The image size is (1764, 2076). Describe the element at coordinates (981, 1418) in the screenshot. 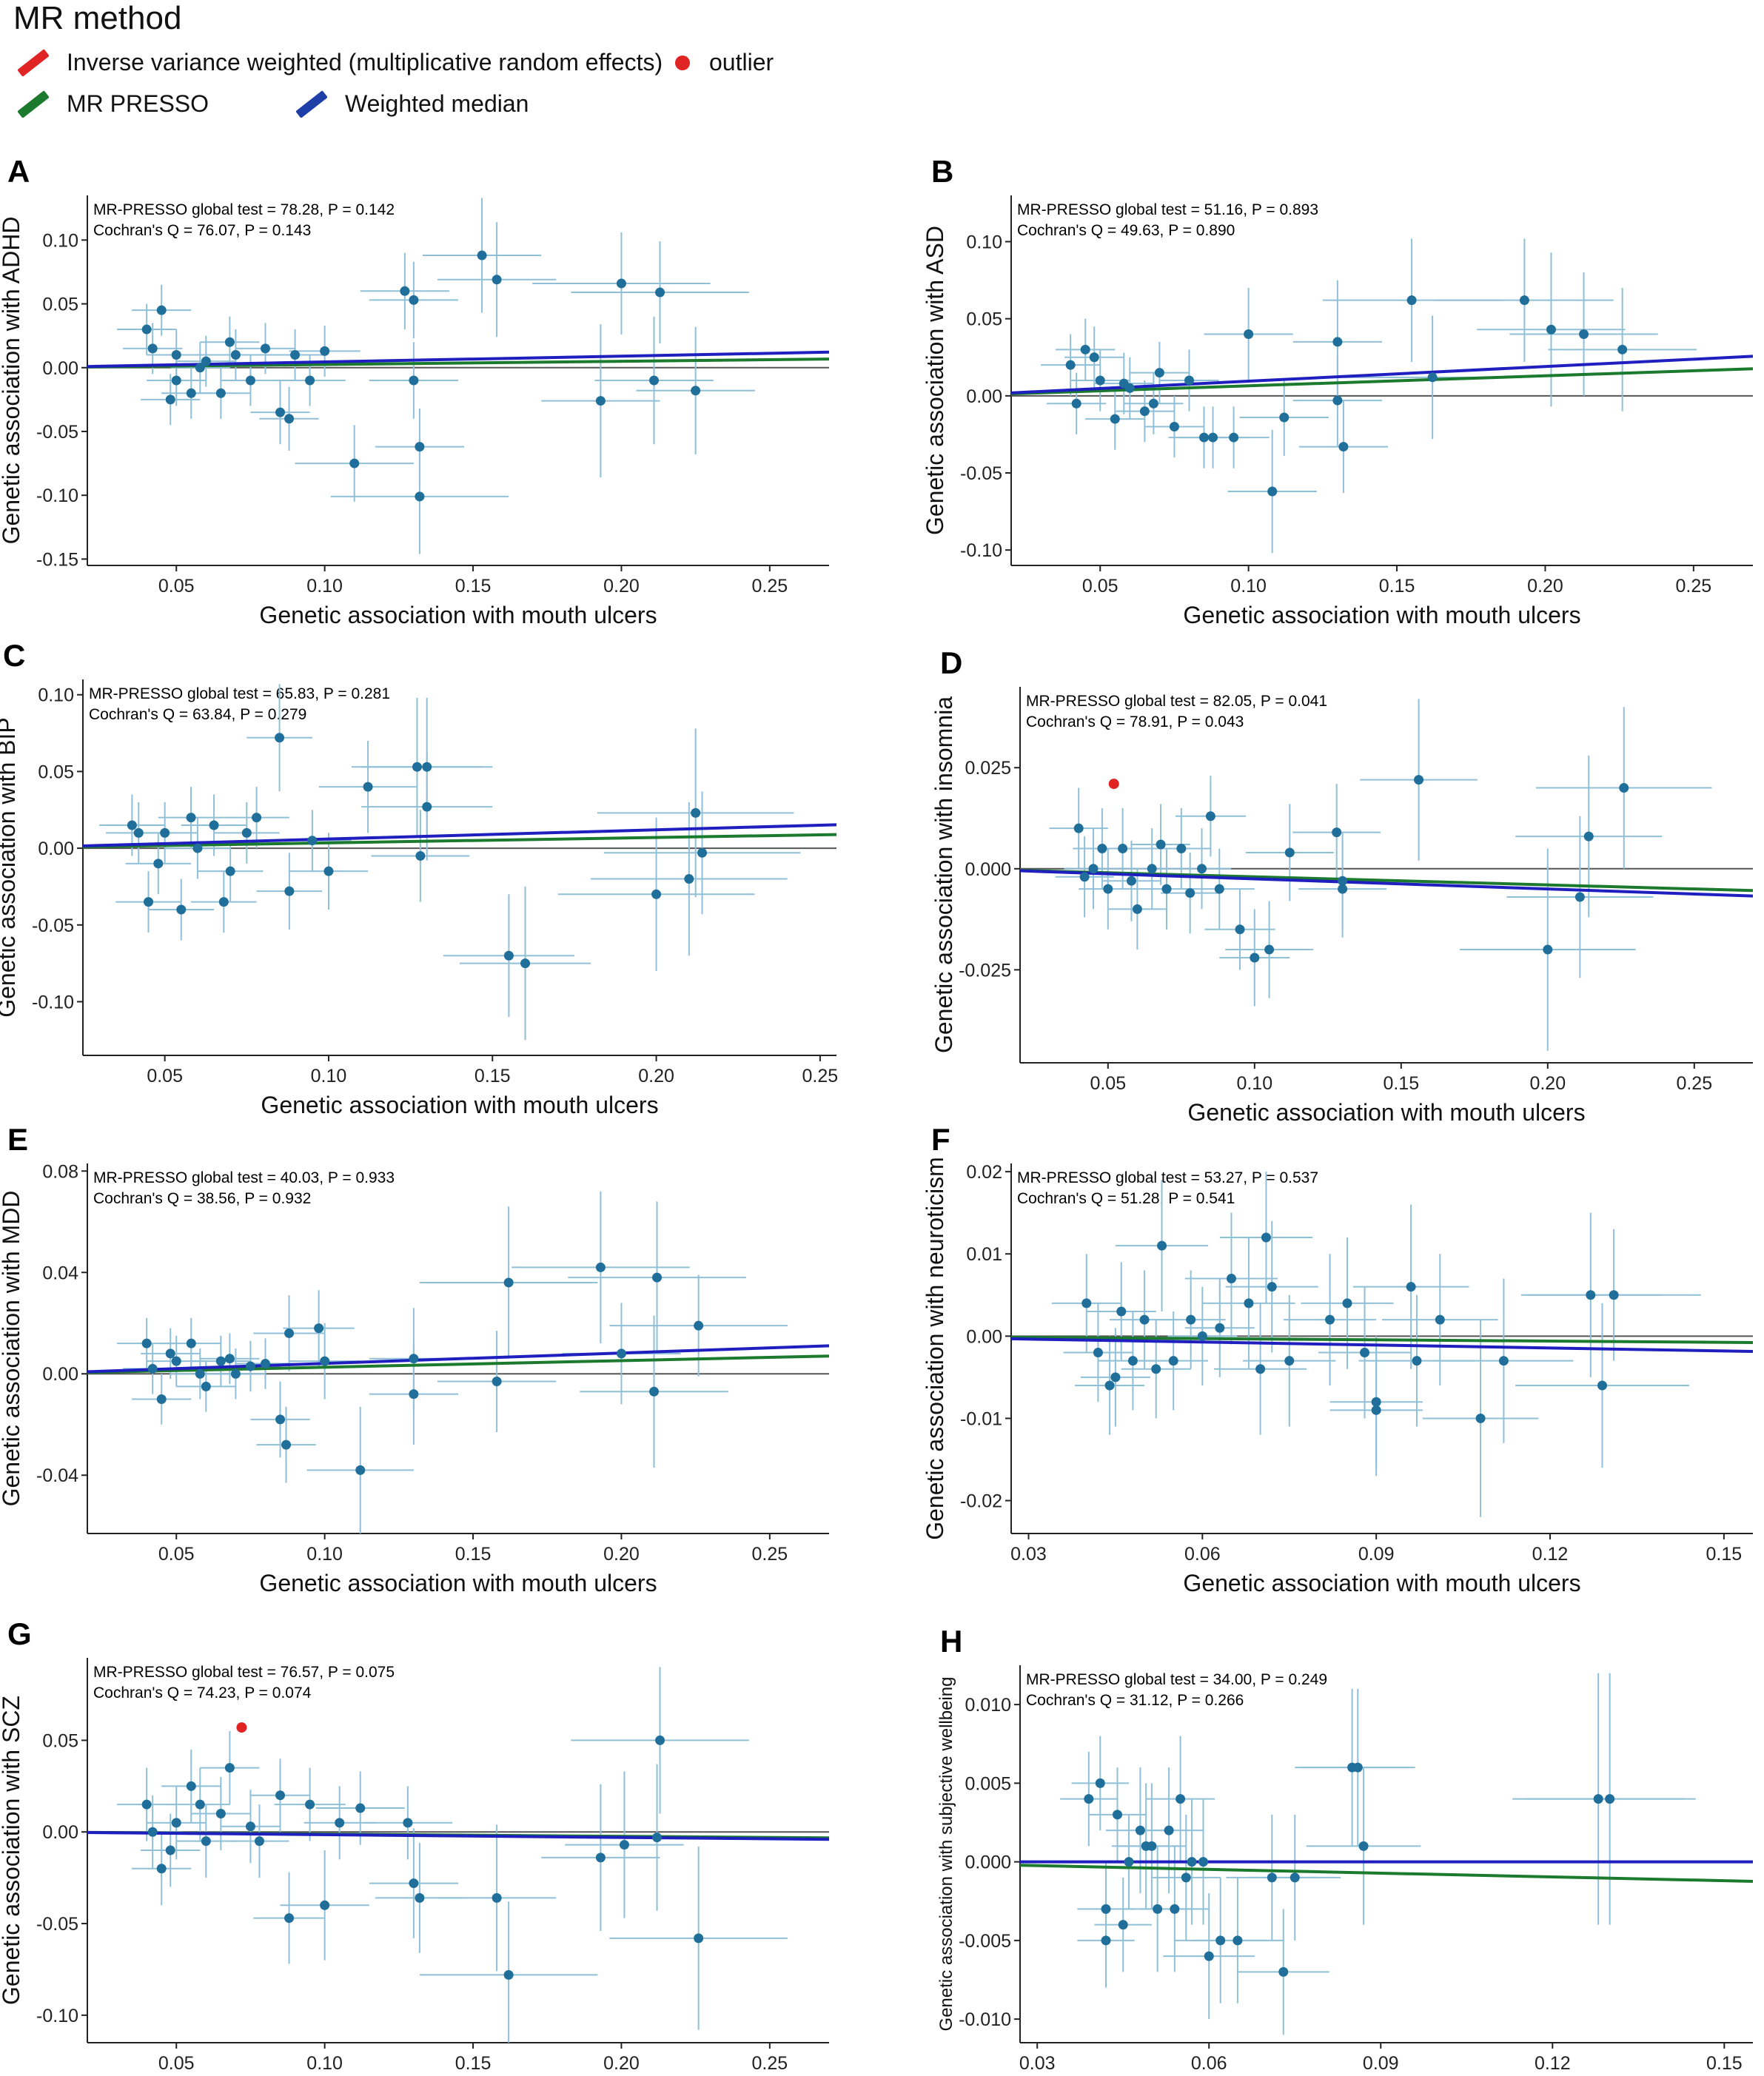

I see `y-tick-label: -0.01` at that location.